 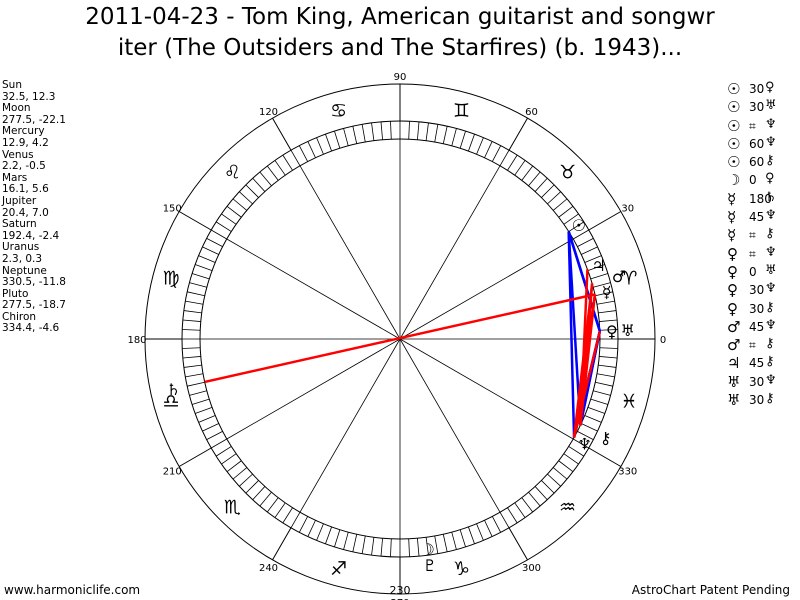 I want to click on planet-coords: 2.3, 0.3, so click(x=22, y=258).